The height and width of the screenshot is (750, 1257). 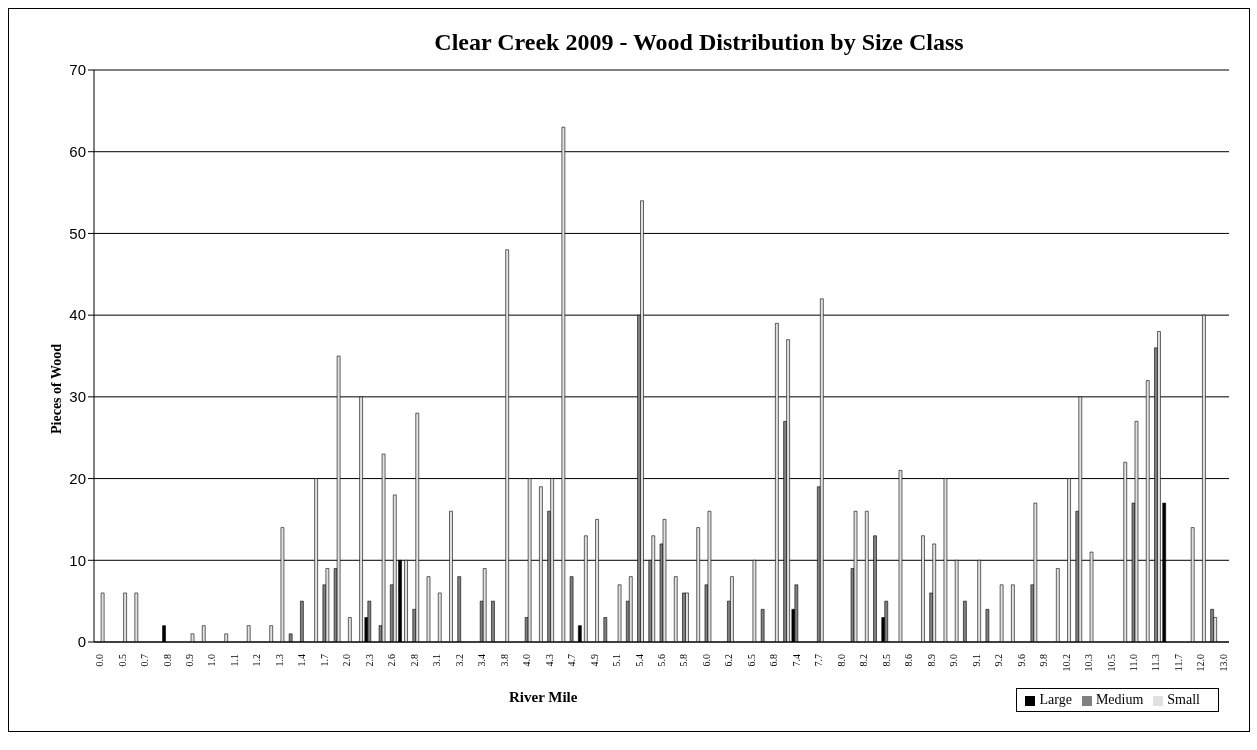 What do you see at coordinates (369, 660) in the screenshot?
I see `x-tick-label: 2.3` at bounding box center [369, 660].